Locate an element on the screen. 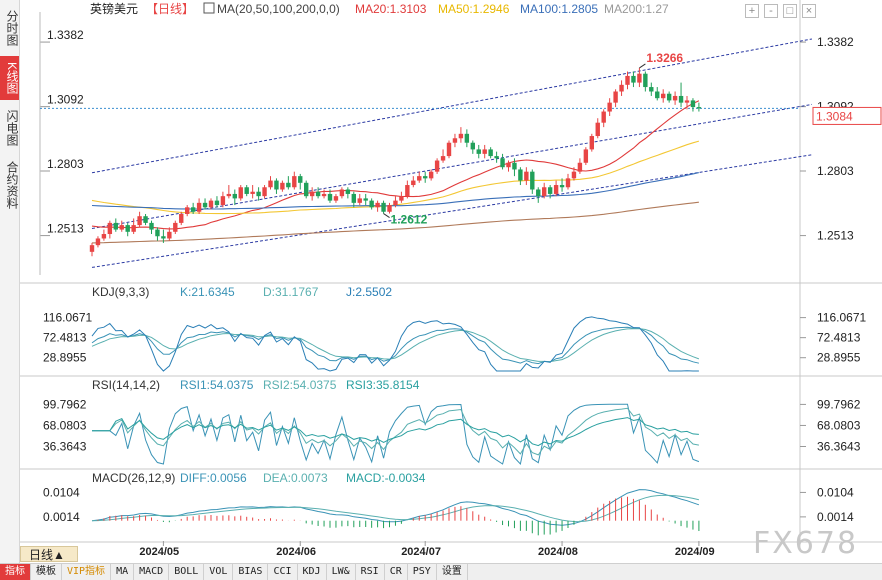 Image resolution: width=882 pixels, height=580 pixels. indicator-tab-4: MACD is located at coordinates (152, 572).